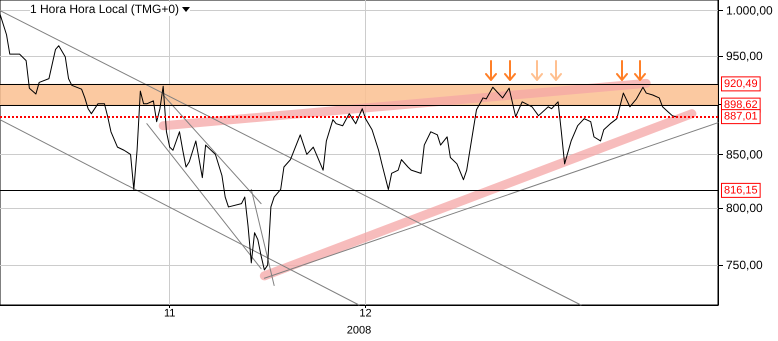 The width and height of the screenshot is (778, 341). Describe the element at coordinates (745, 208) in the screenshot. I see `y-tick-label: 800,00` at that location.